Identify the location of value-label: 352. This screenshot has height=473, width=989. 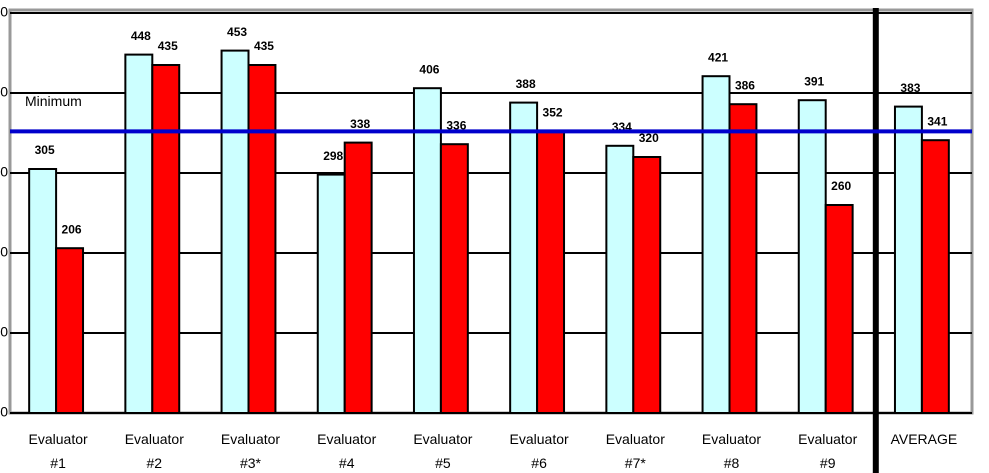
(553, 113).